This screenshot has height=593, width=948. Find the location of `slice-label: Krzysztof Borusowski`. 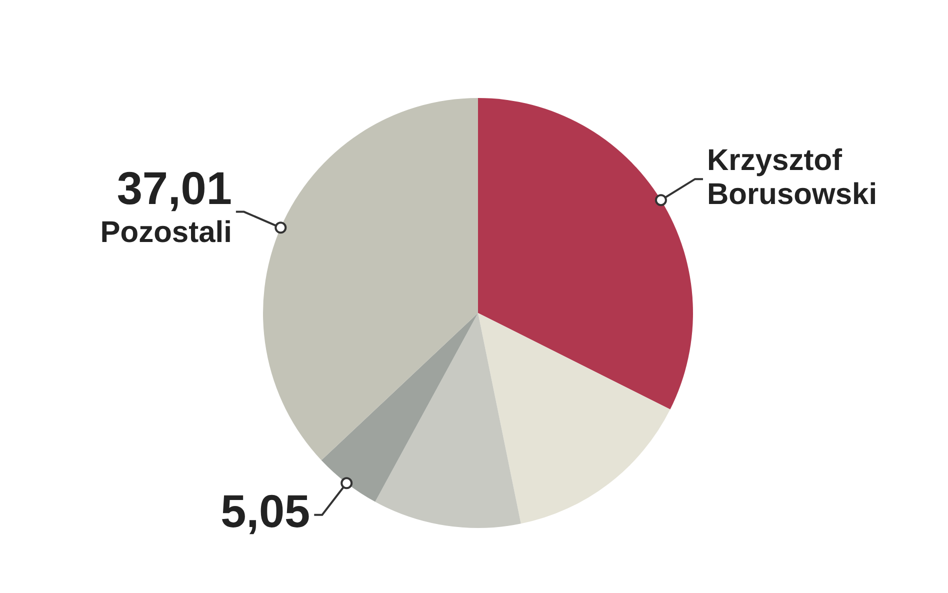

slice-label: Krzysztof Borusowski is located at coordinates (792, 177).